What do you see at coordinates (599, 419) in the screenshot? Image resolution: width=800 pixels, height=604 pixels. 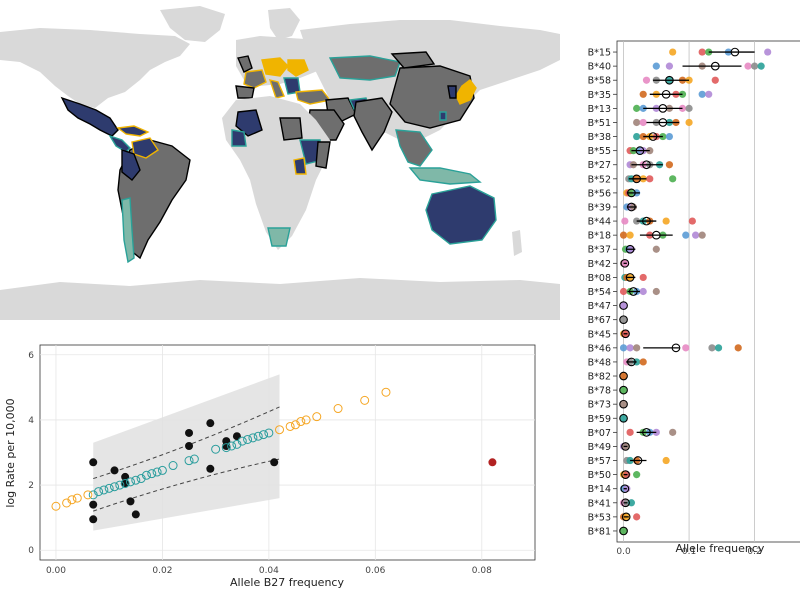 I see `dot-category-label: B*59` at bounding box center [599, 419].